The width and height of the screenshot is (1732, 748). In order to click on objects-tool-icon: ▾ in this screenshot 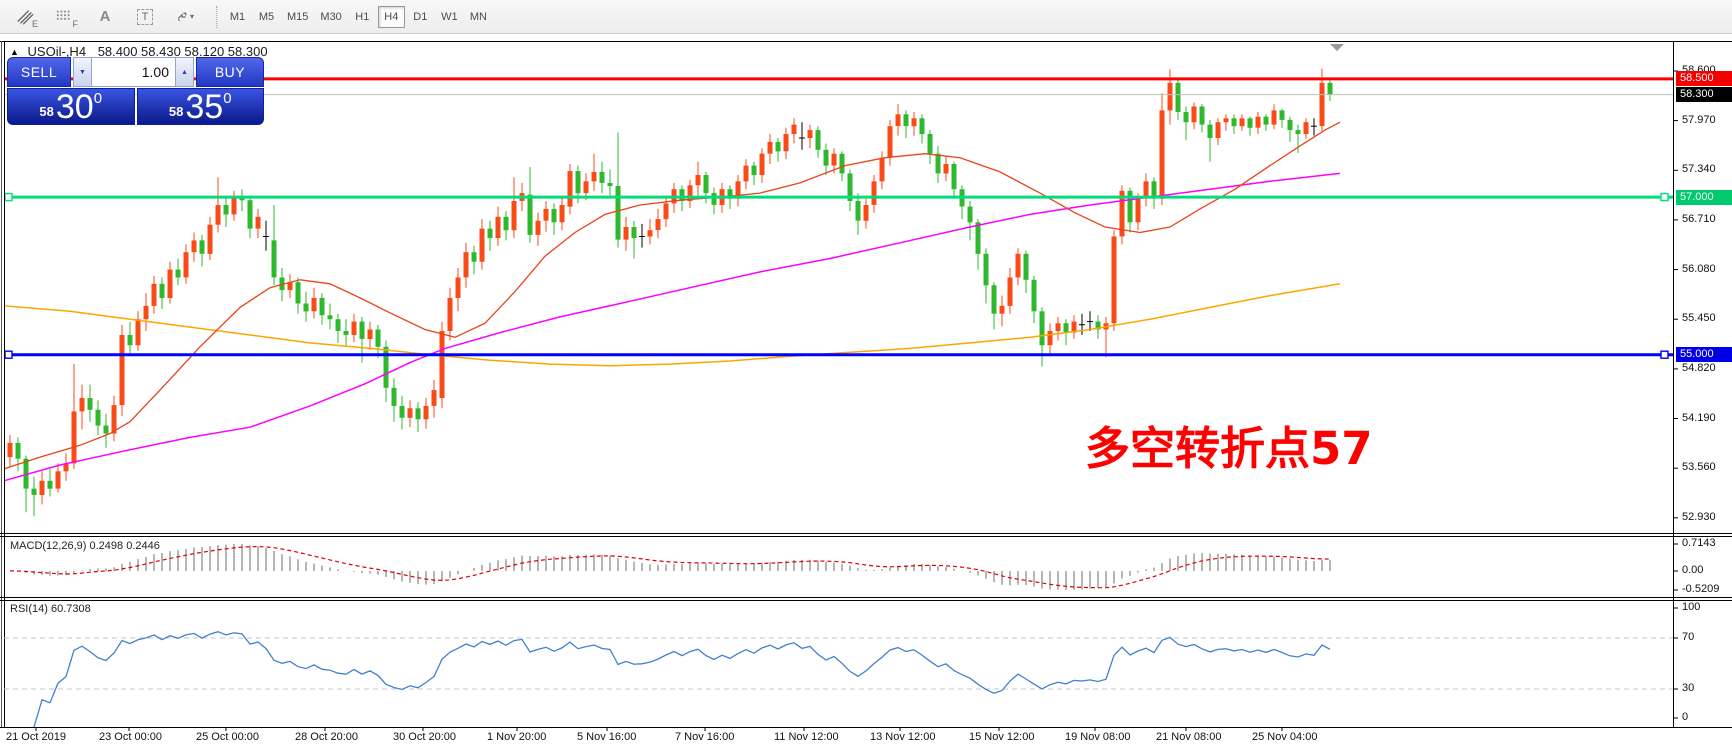, I will do `click(185, 17)`.